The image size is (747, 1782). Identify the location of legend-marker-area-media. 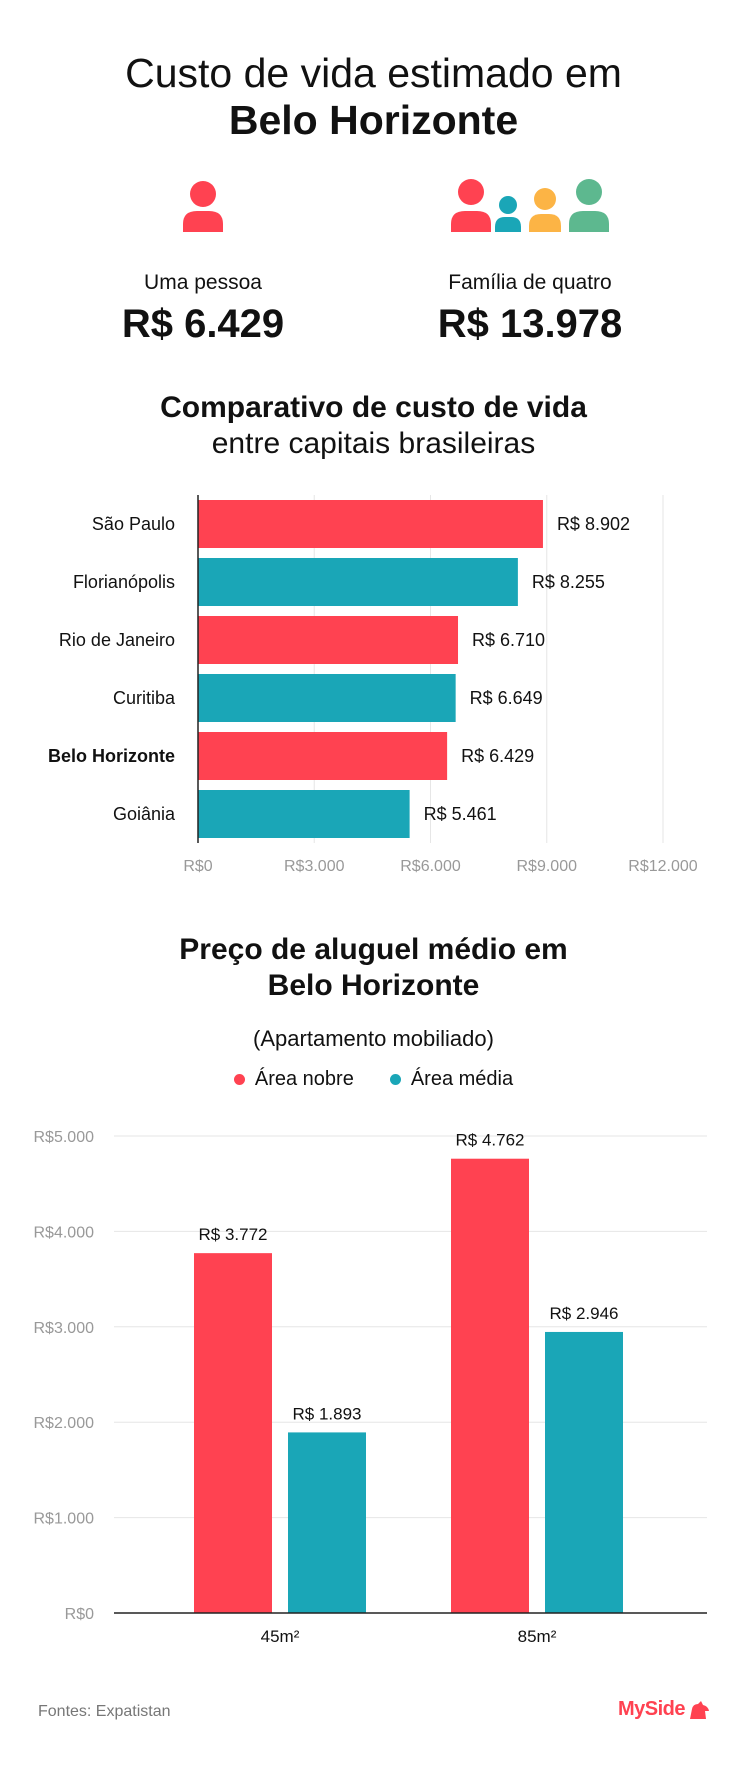
(395, 1079).